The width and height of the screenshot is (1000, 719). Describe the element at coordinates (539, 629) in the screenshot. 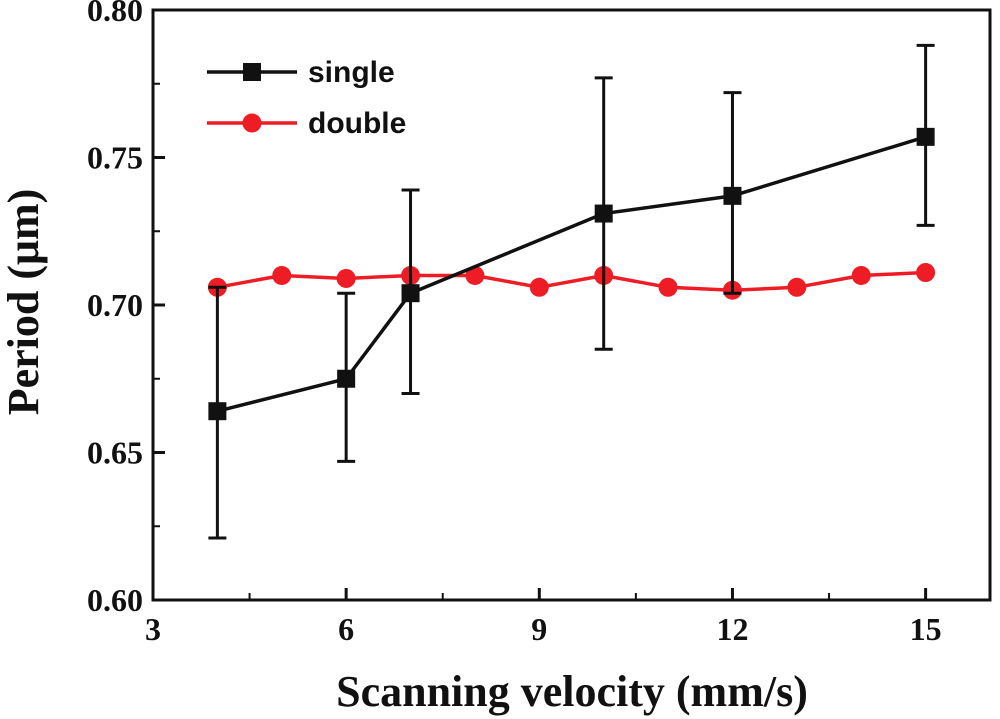

I see `x-tick-label: 9` at that location.